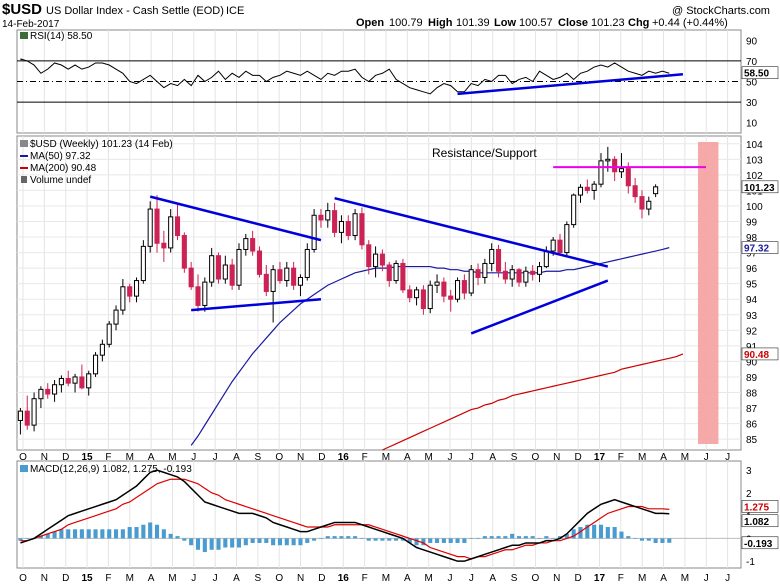  Describe the element at coordinates (760, 354) in the screenshot. I see `ma200-tag: 90.48` at that location.